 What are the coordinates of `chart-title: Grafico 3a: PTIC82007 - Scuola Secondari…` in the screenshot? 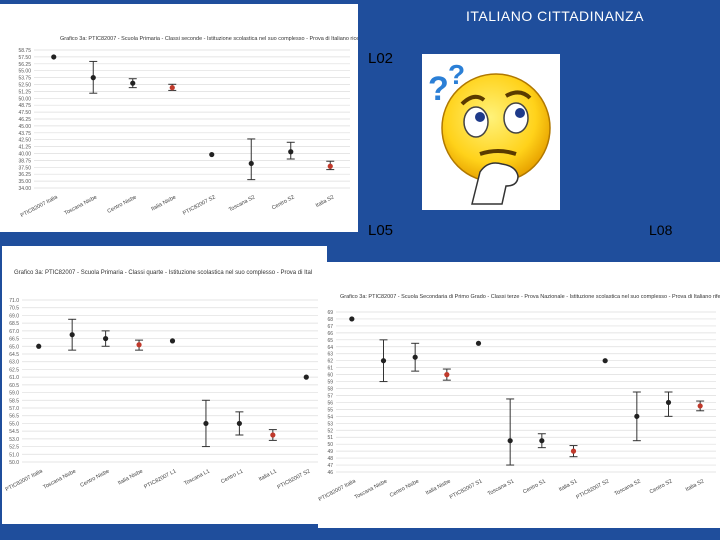 It's located at (530, 297).